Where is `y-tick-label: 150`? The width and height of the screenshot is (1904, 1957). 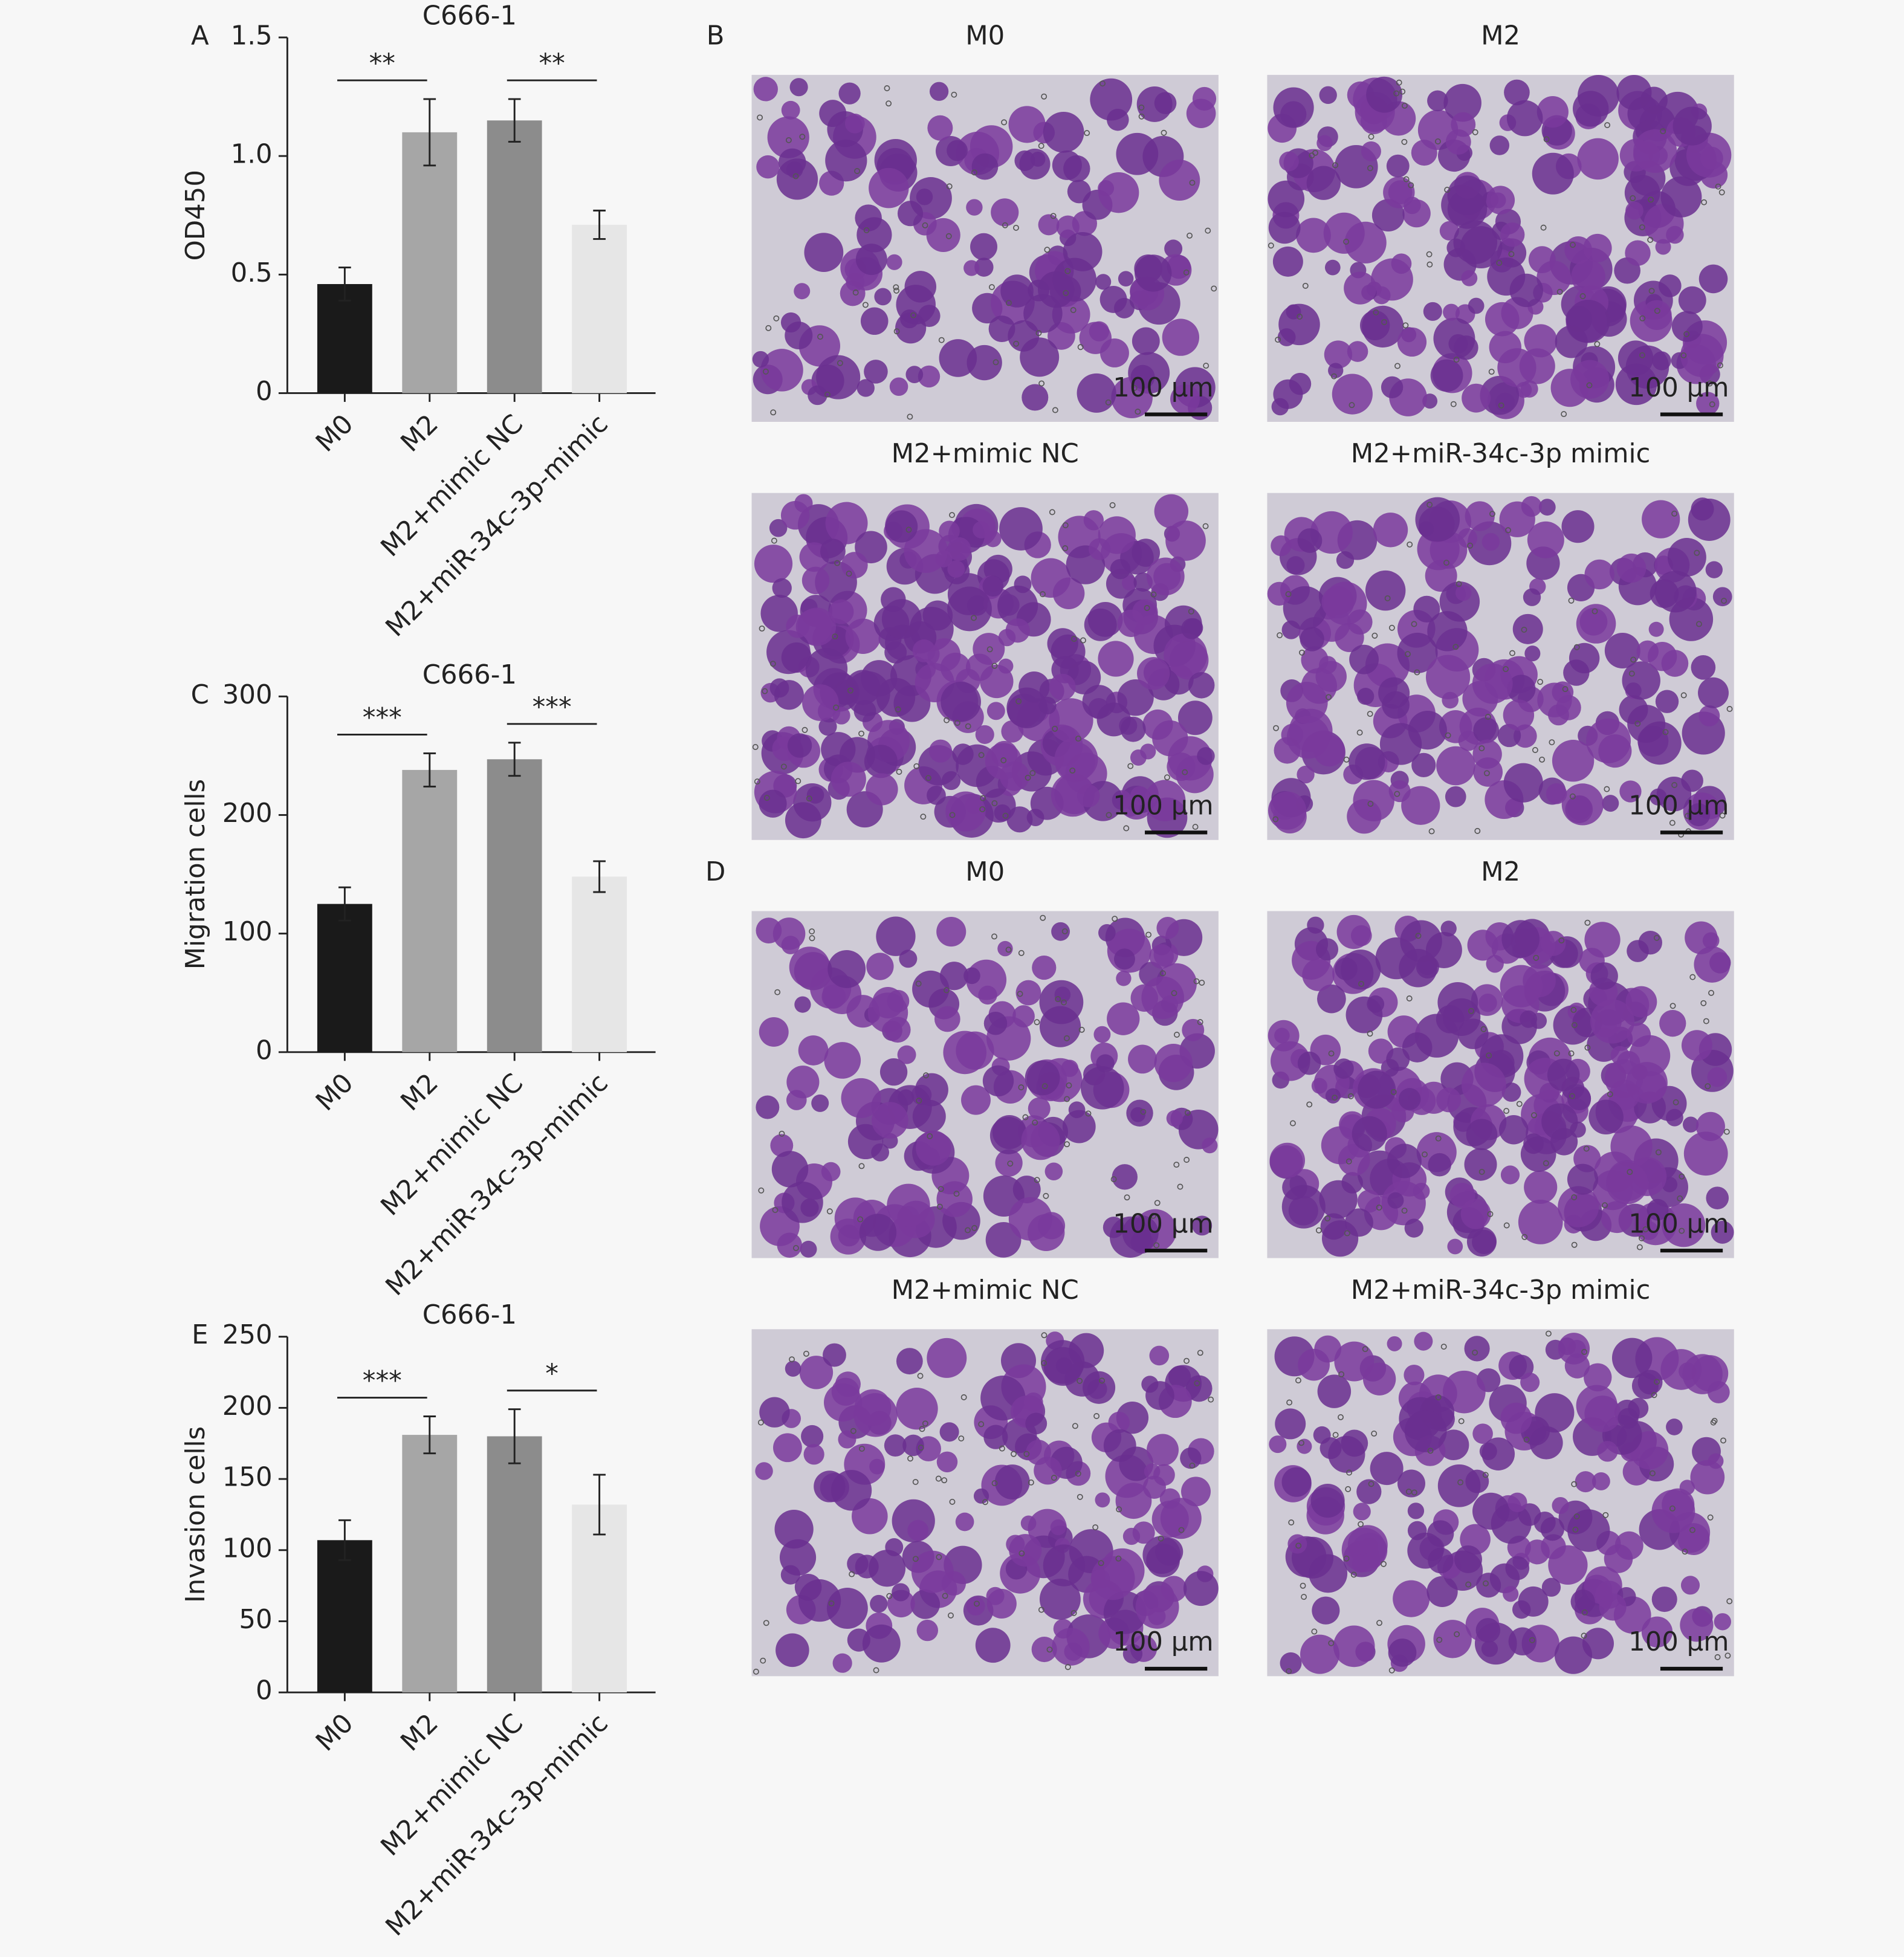 y-tick-label: 150 is located at coordinates (247, 1478).